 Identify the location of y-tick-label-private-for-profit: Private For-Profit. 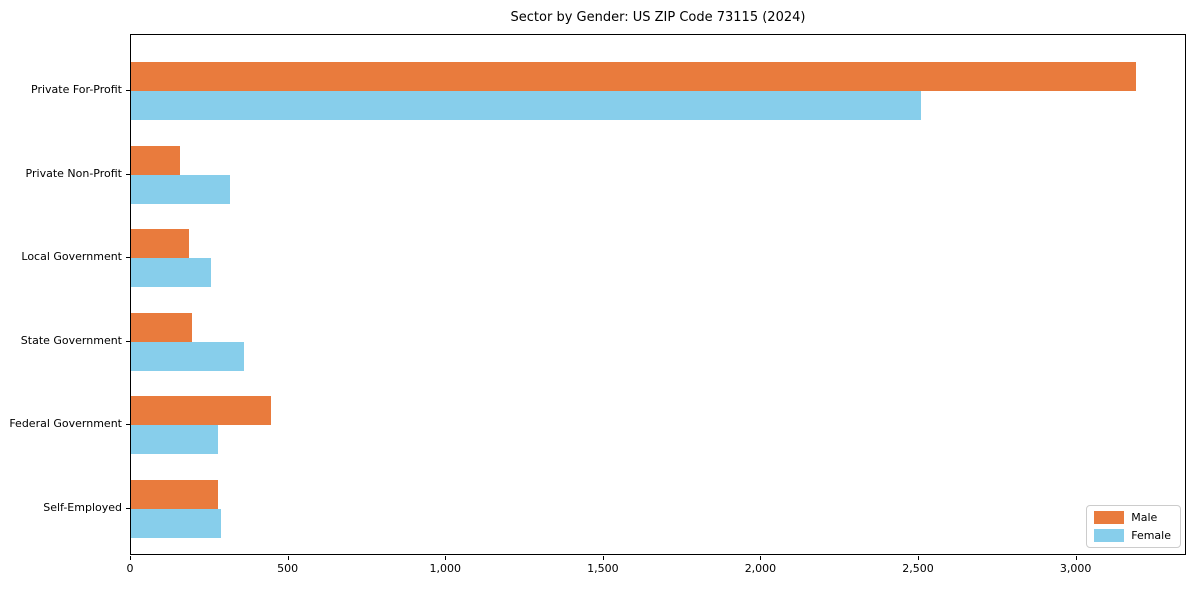
(76, 89).